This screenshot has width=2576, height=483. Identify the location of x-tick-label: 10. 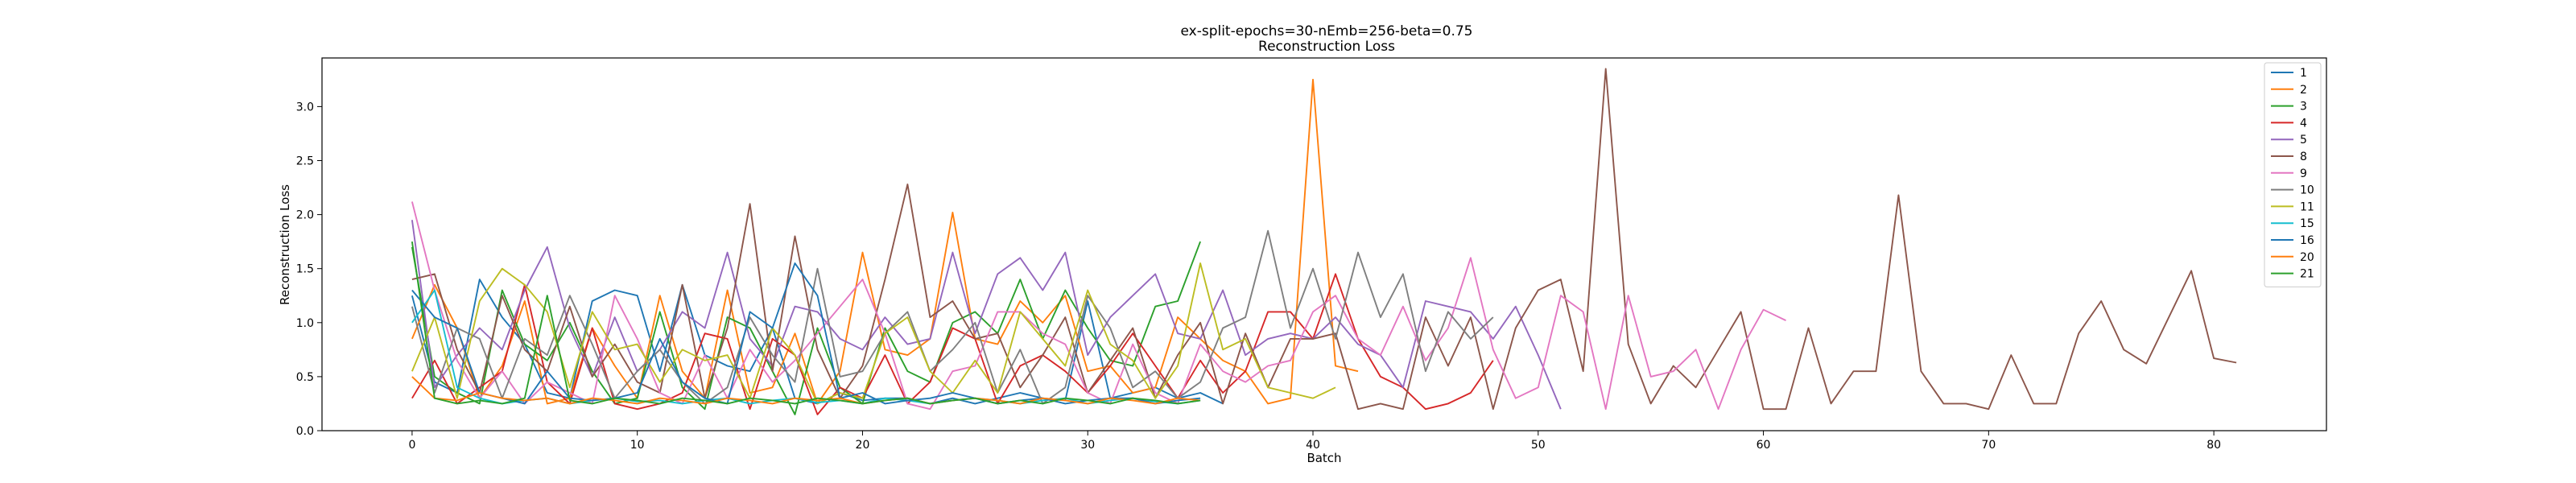
(637, 445).